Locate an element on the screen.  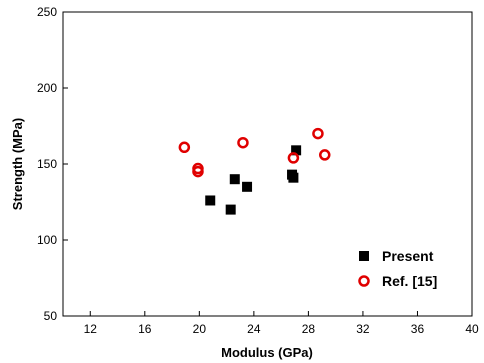
x-tick-label: 12 is located at coordinates (91, 329).